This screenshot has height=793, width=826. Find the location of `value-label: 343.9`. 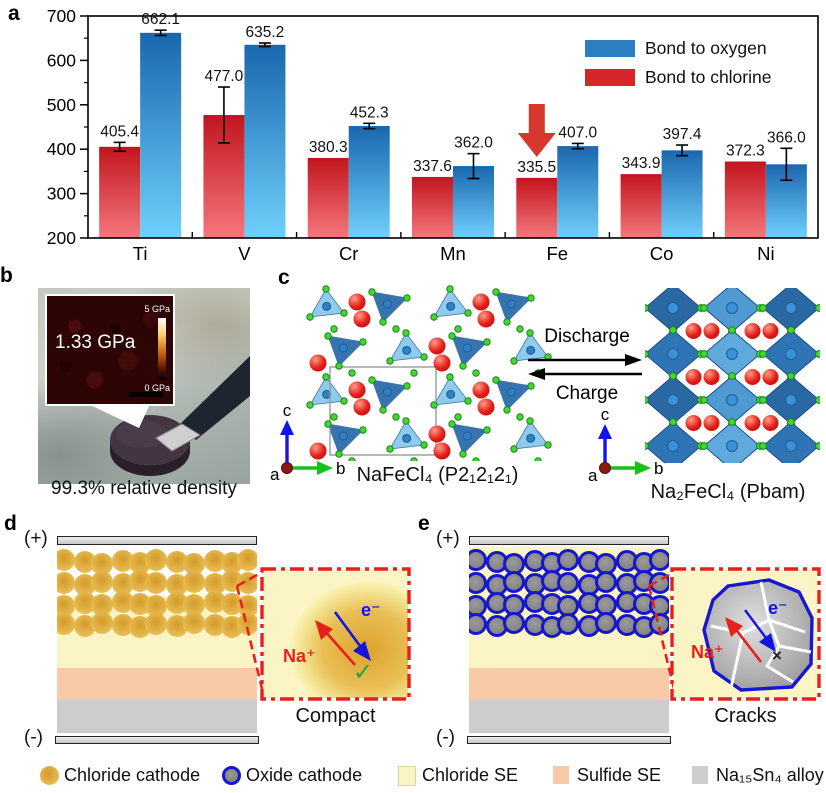

value-label: 343.9 is located at coordinates (641, 163).